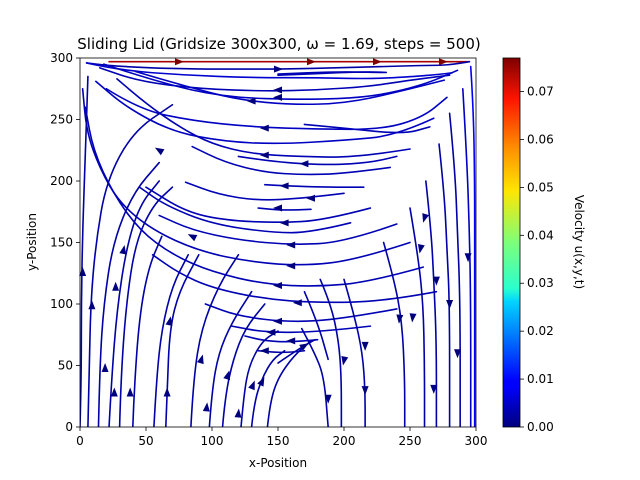 Image resolution: width=640 pixels, height=480 pixels. Describe the element at coordinates (65, 366) in the screenshot. I see `y-tick-label: 50` at that location.